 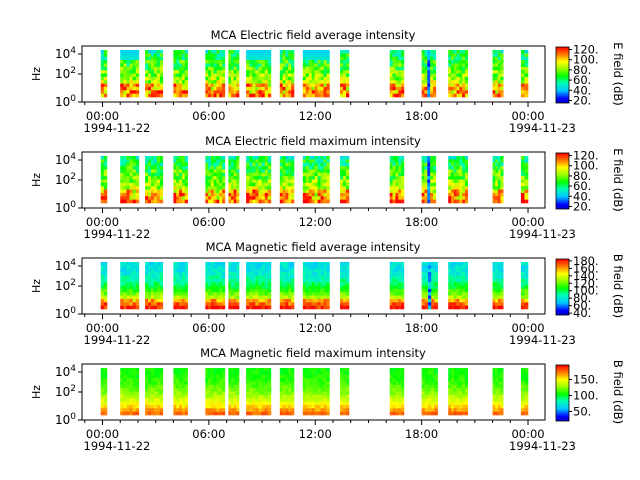 I want to click on colorbar-tick-label: 60., so click(x=582, y=80).